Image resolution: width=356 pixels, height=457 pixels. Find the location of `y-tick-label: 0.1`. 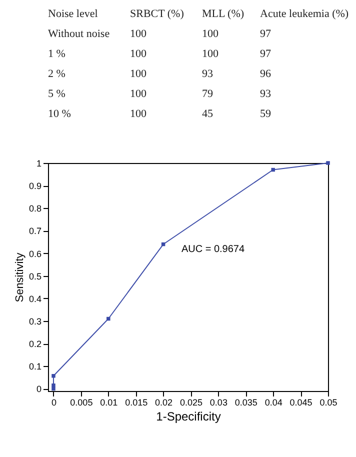

y-tick-label: 0.1 is located at coordinates (35, 367).